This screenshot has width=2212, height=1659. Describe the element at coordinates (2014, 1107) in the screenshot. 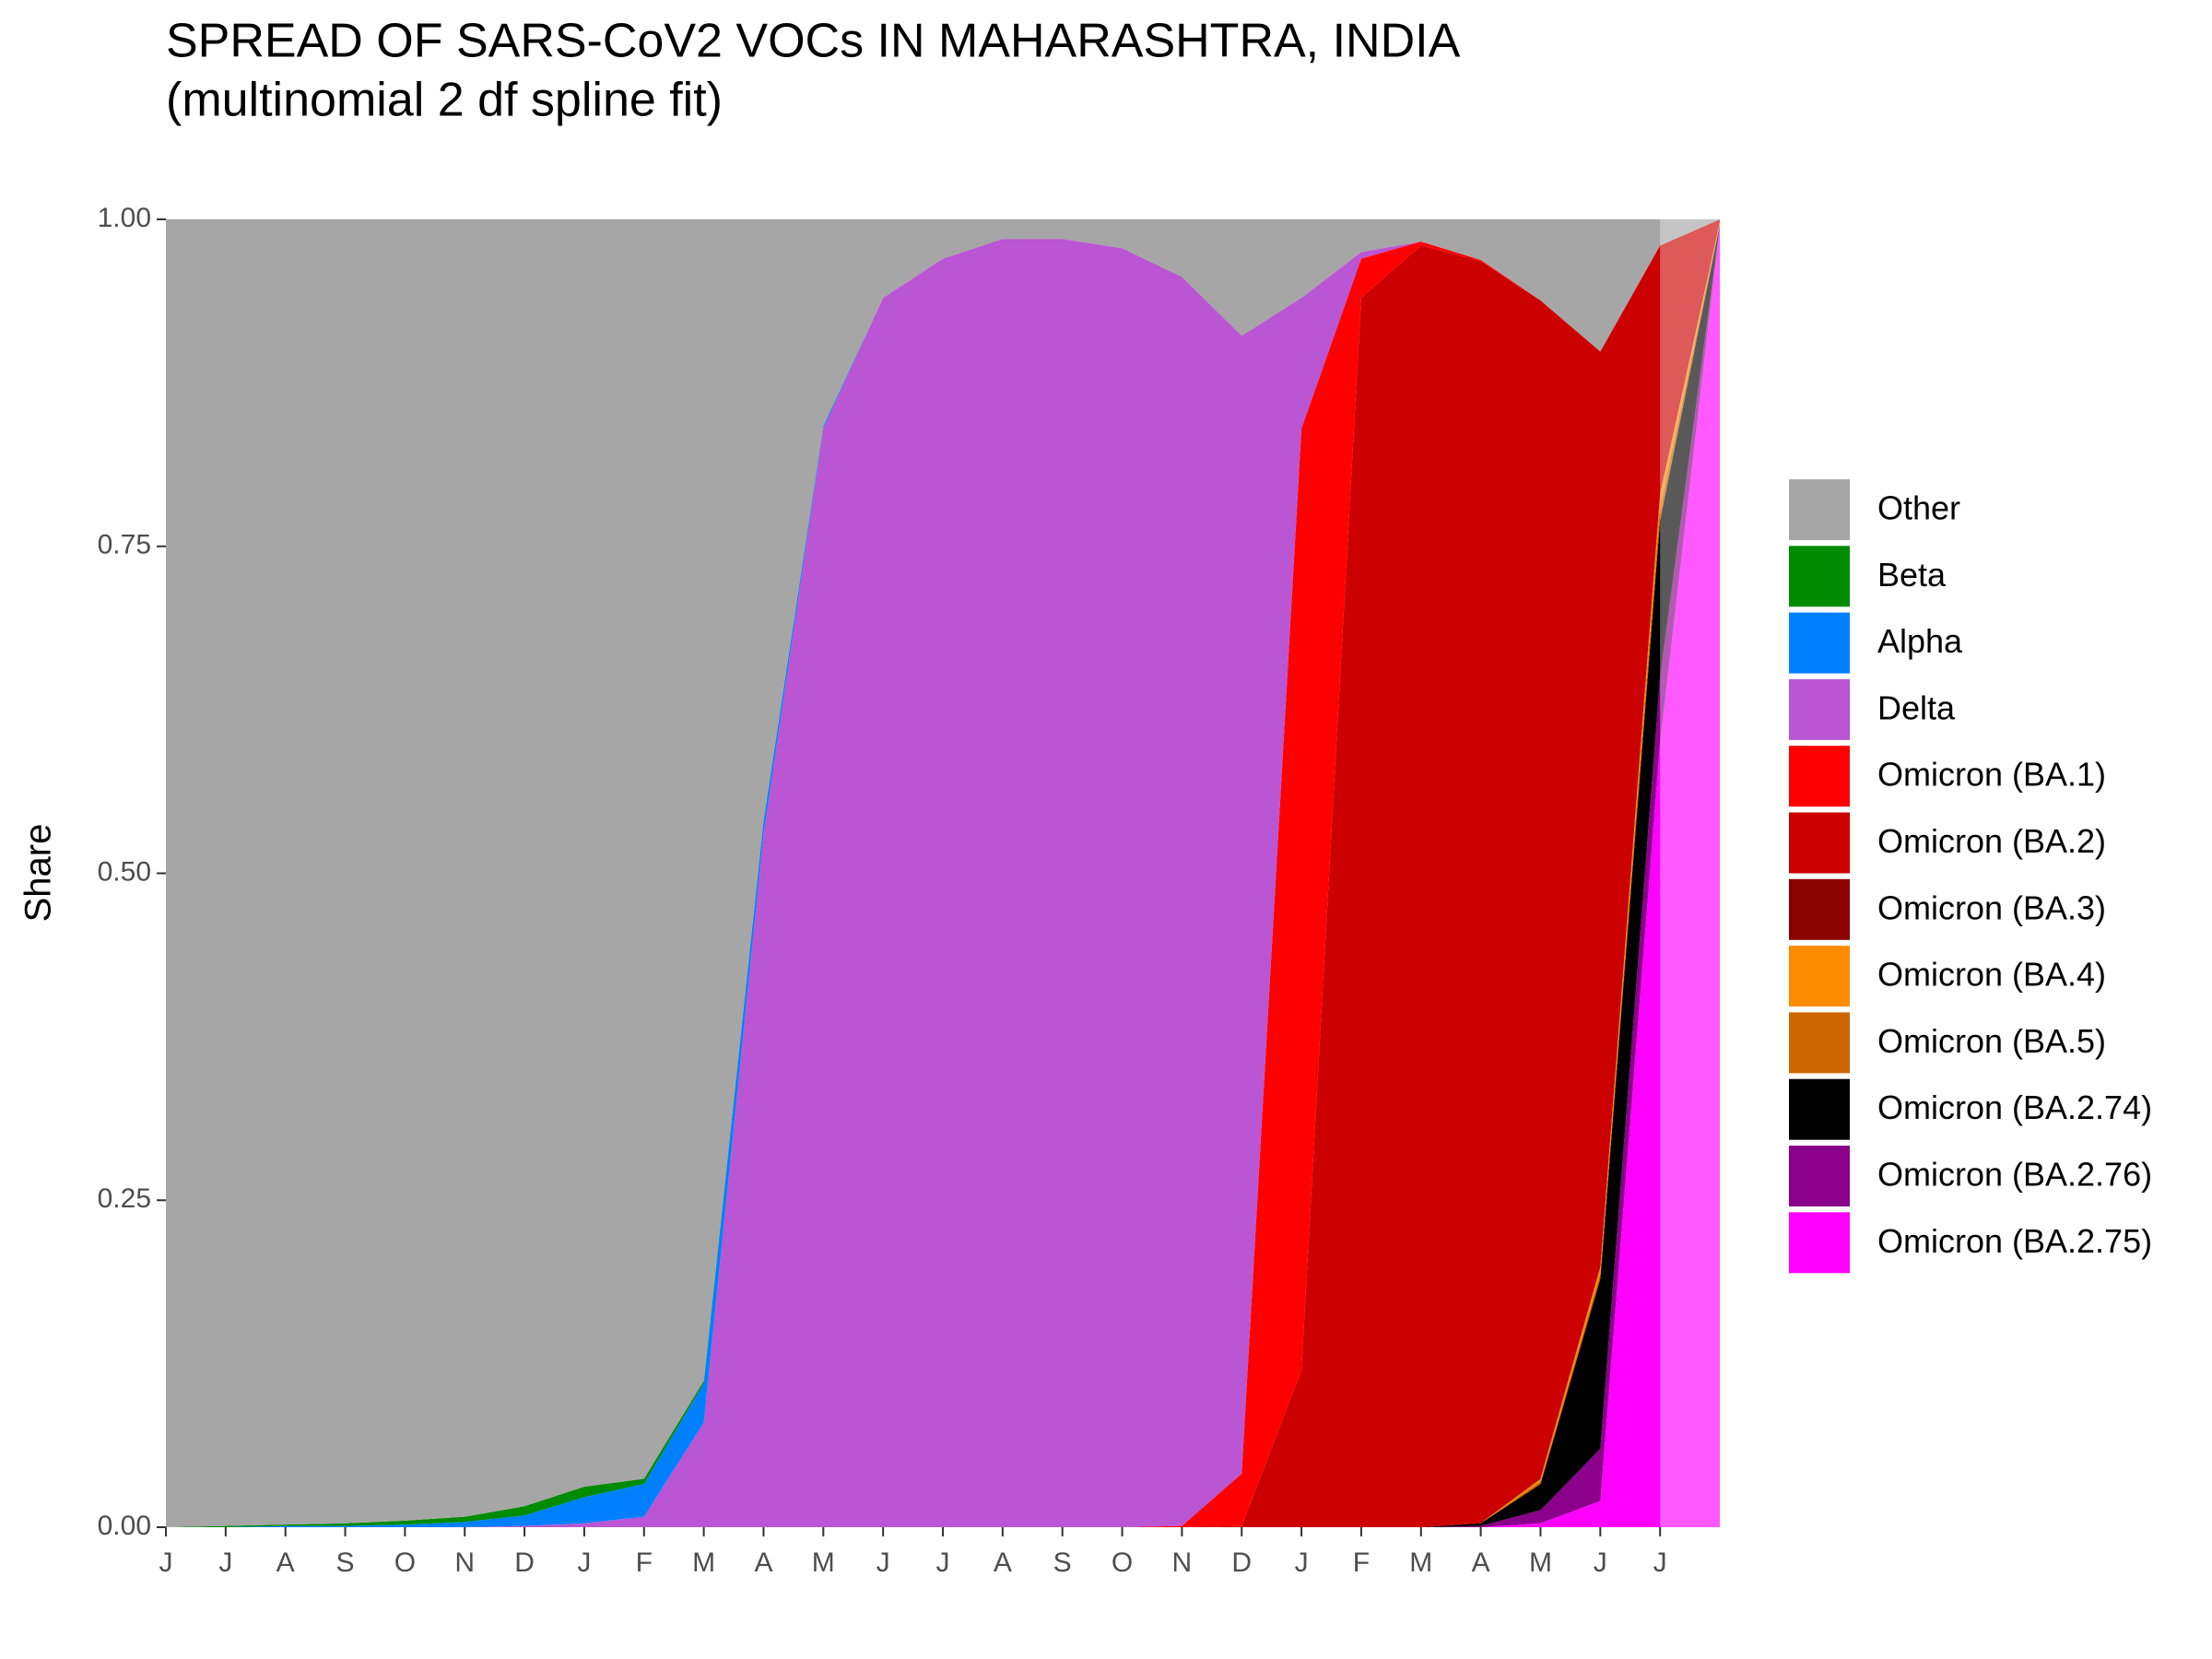

I see `legend-label: Omicron (BA.2.74)` at that location.